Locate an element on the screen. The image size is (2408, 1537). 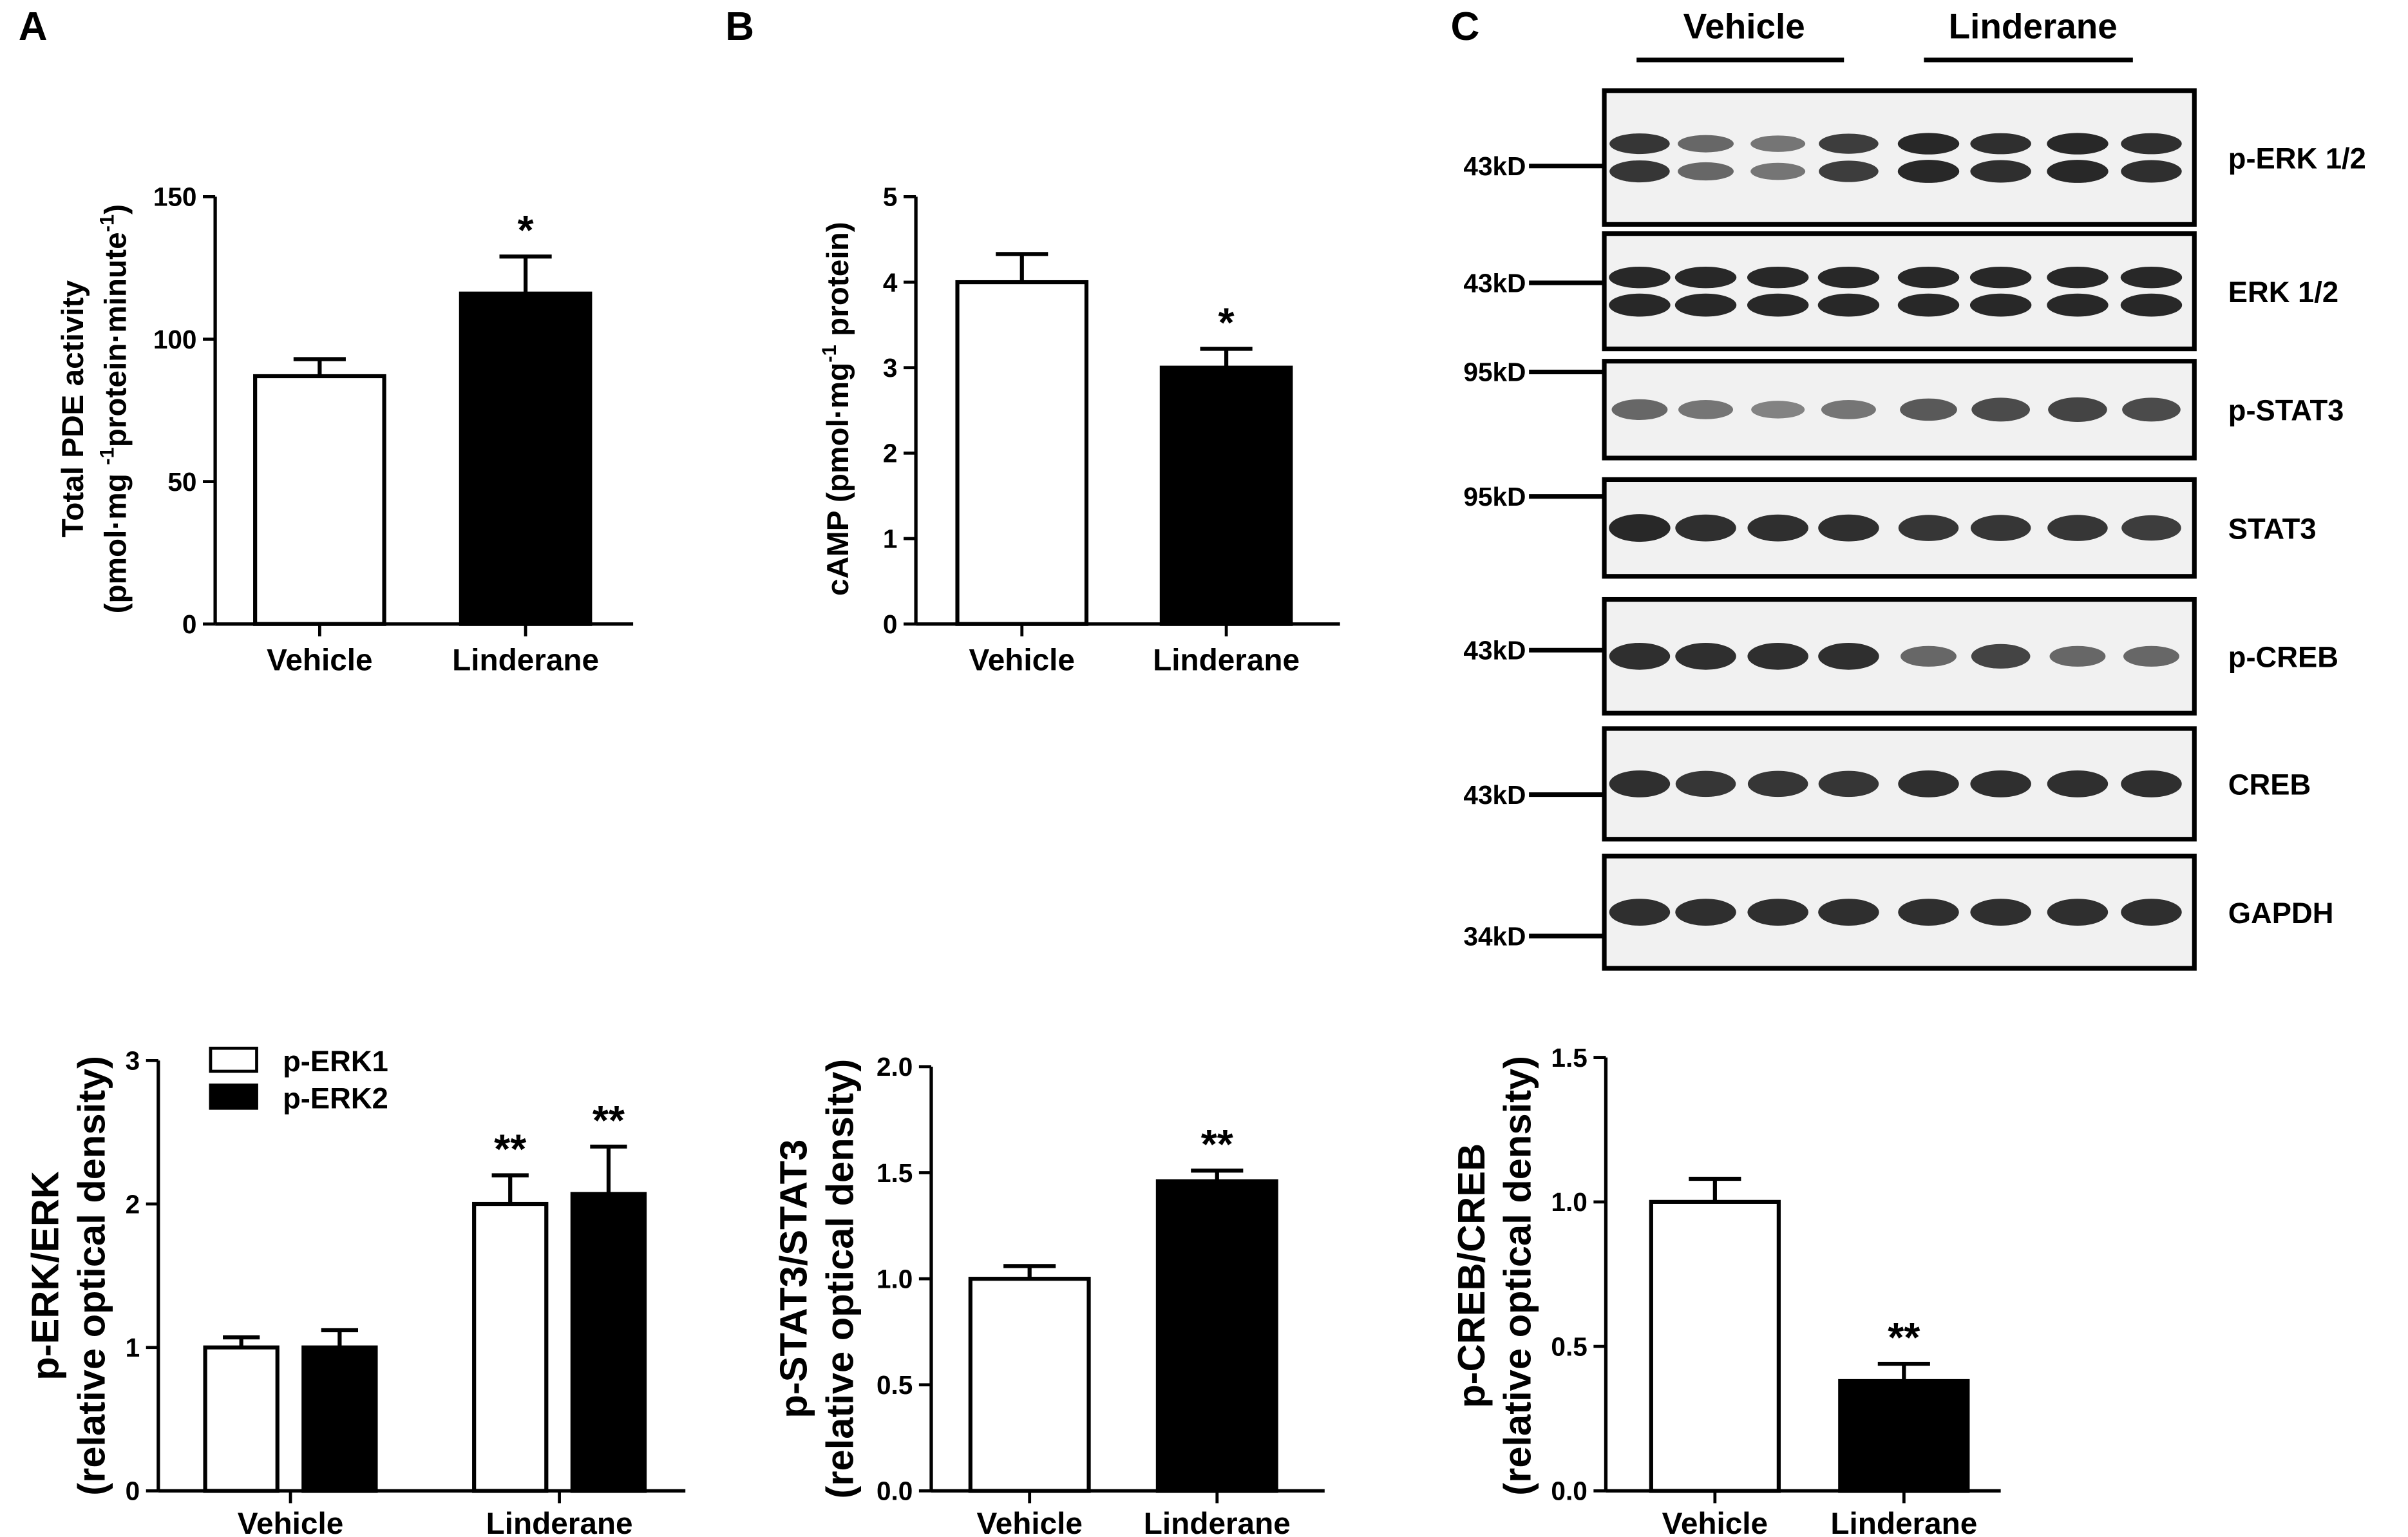
pcreb-ylabel-line1: p-CREB/CREB is located at coordinates (1471, 1276).